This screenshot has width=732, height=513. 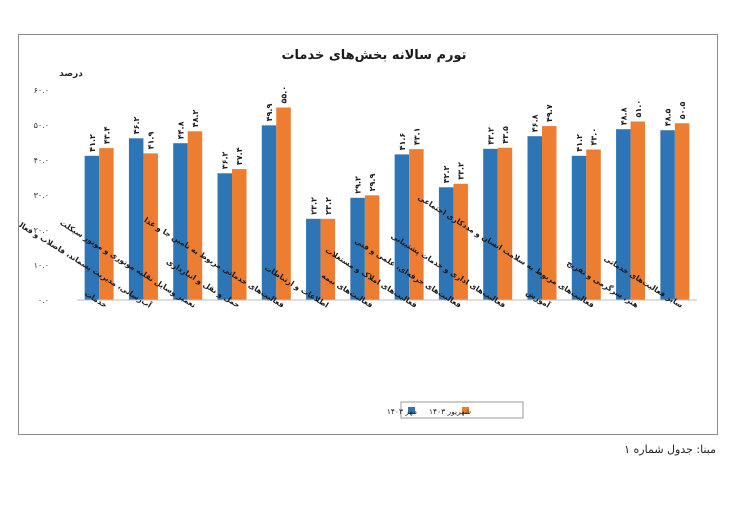 I want to click on y-tick-label: ۱۰.۰, so click(x=41, y=265).